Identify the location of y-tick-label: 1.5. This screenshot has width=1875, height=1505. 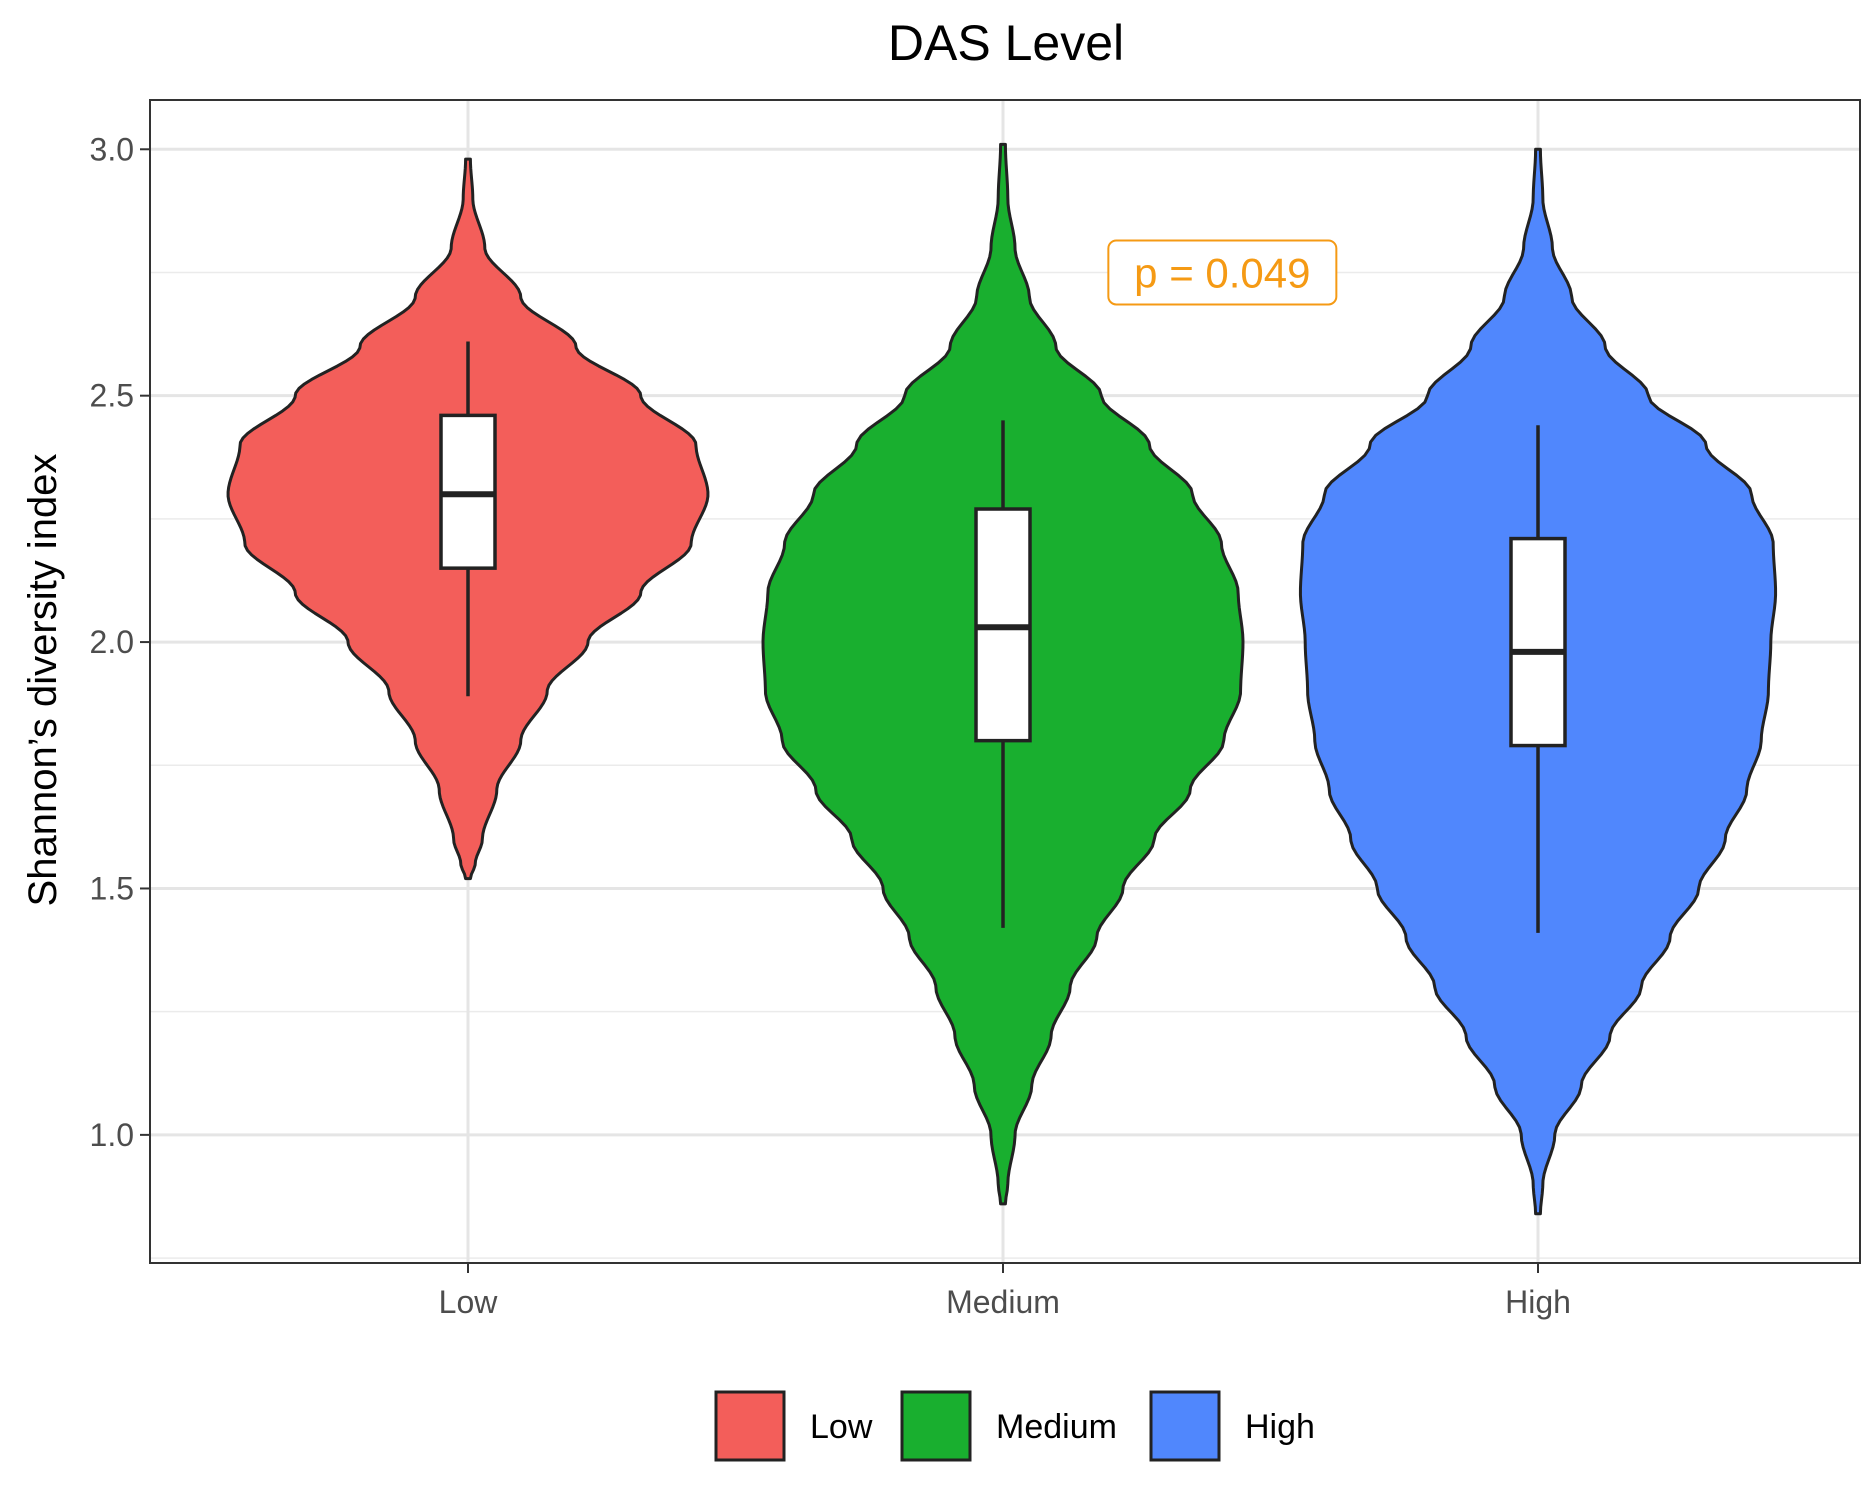
(112, 888).